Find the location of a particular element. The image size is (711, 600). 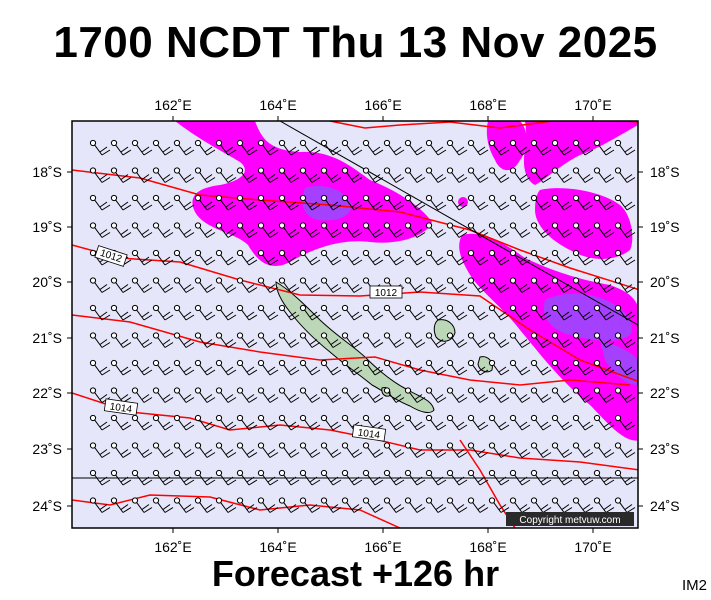

lon-label-168-top: 168˚E is located at coordinates (487, 105).